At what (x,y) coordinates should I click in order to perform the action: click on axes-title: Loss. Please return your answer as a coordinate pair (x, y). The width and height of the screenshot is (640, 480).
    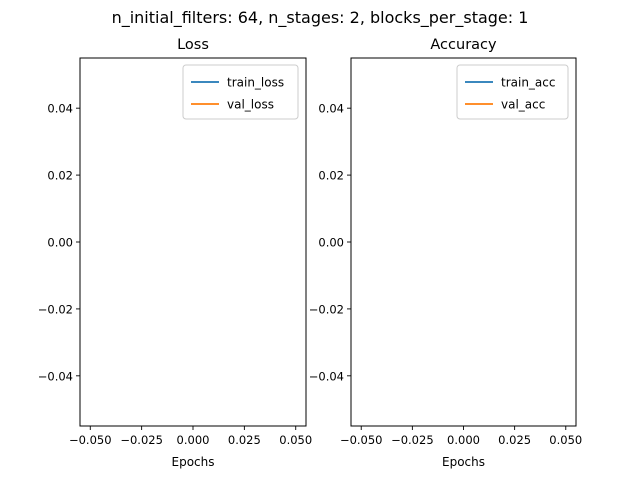
    Looking at the image, I should click on (193, 45).